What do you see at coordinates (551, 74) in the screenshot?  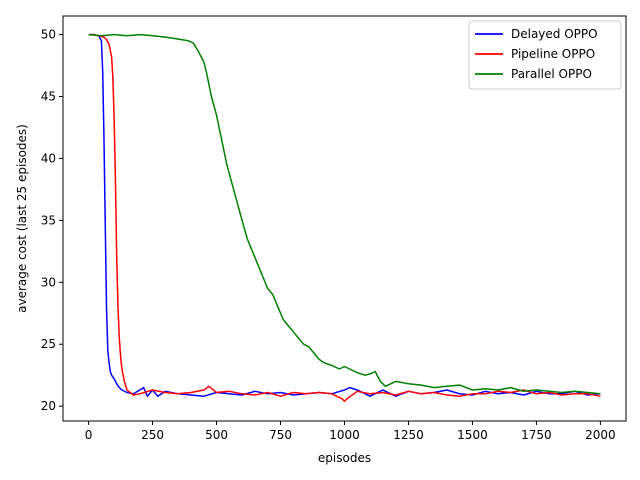 I see `legend-label: Parallel OPPO` at bounding box center [551, 74].